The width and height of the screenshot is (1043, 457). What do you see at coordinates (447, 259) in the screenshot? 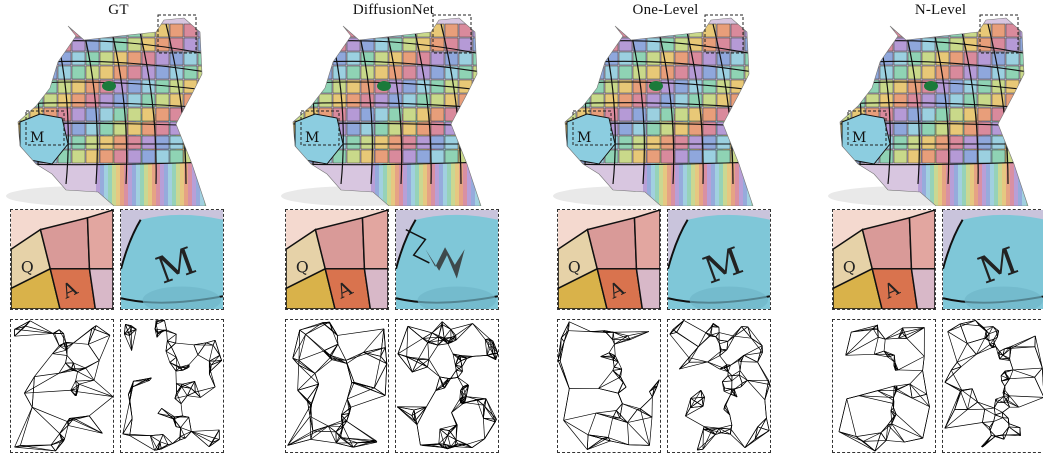
I see `zoom-nose-inset` at bounding box center [447, 259].